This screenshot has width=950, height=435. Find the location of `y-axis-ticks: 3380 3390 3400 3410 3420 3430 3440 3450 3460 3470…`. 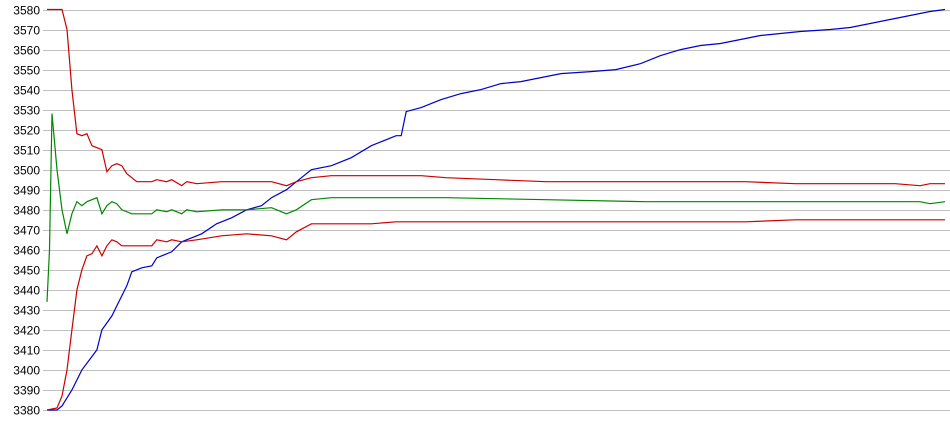

y-axis-ticks: 3380 3390 3400 3410 3420 3430 3440 3450 3460 3470… is located at coordinates (26, 211).